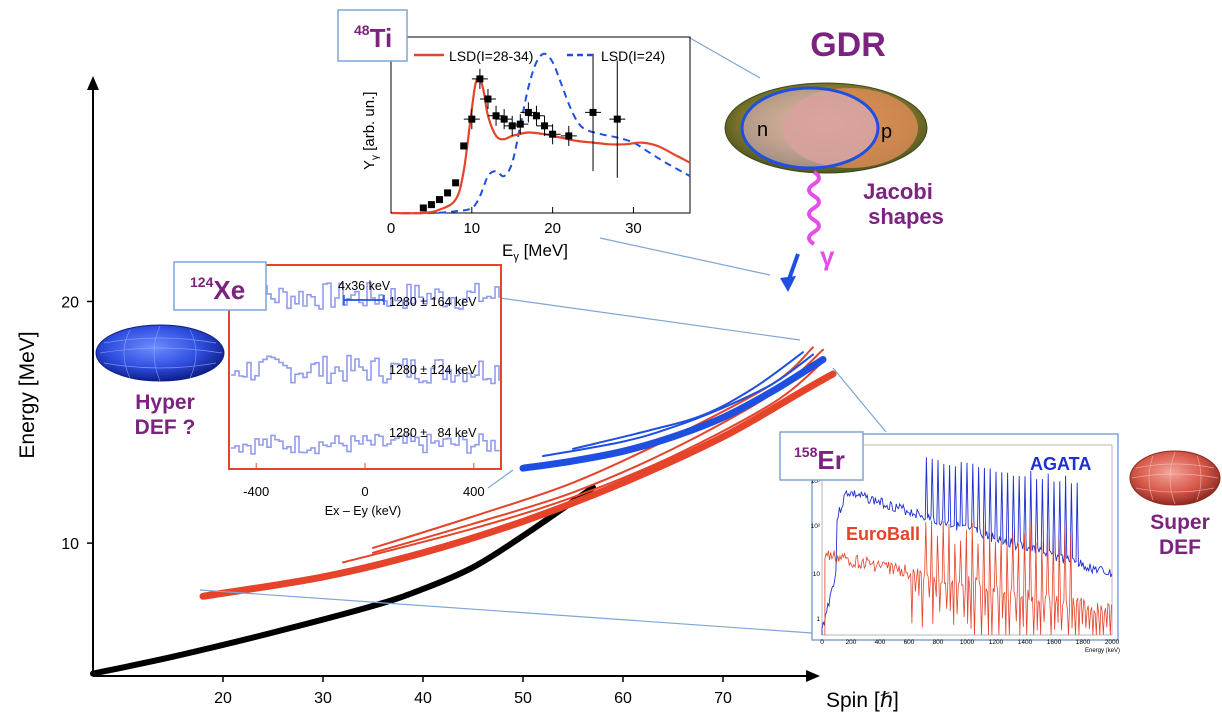 The image size is (1222, 720). I want to click on gdr-n-ellipsoid, so click(810, 128).